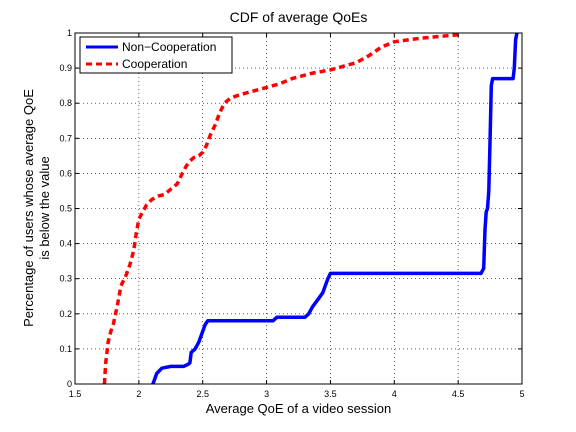 The image size is (576, 432). What do you see at coordinates (28, 208) in the screenshot?
I see `y-axis-label-line-1: Percentage of users whose average QoE` at bounding box center [28, 208].